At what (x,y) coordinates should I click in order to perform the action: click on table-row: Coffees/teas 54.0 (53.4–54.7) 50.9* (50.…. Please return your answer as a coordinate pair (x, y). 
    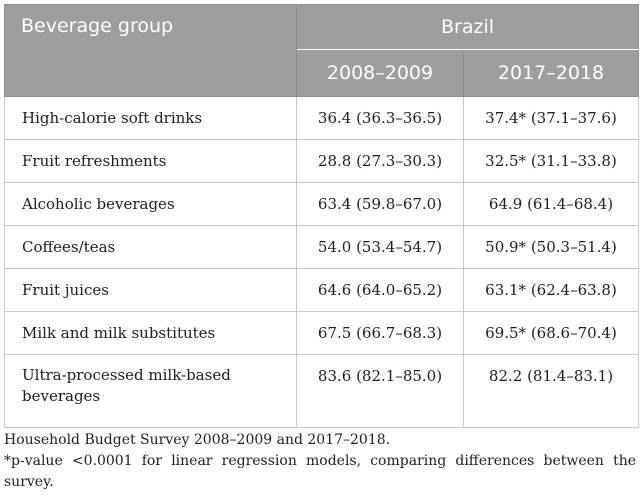
    Looking at the image, I should click on (321, 247).